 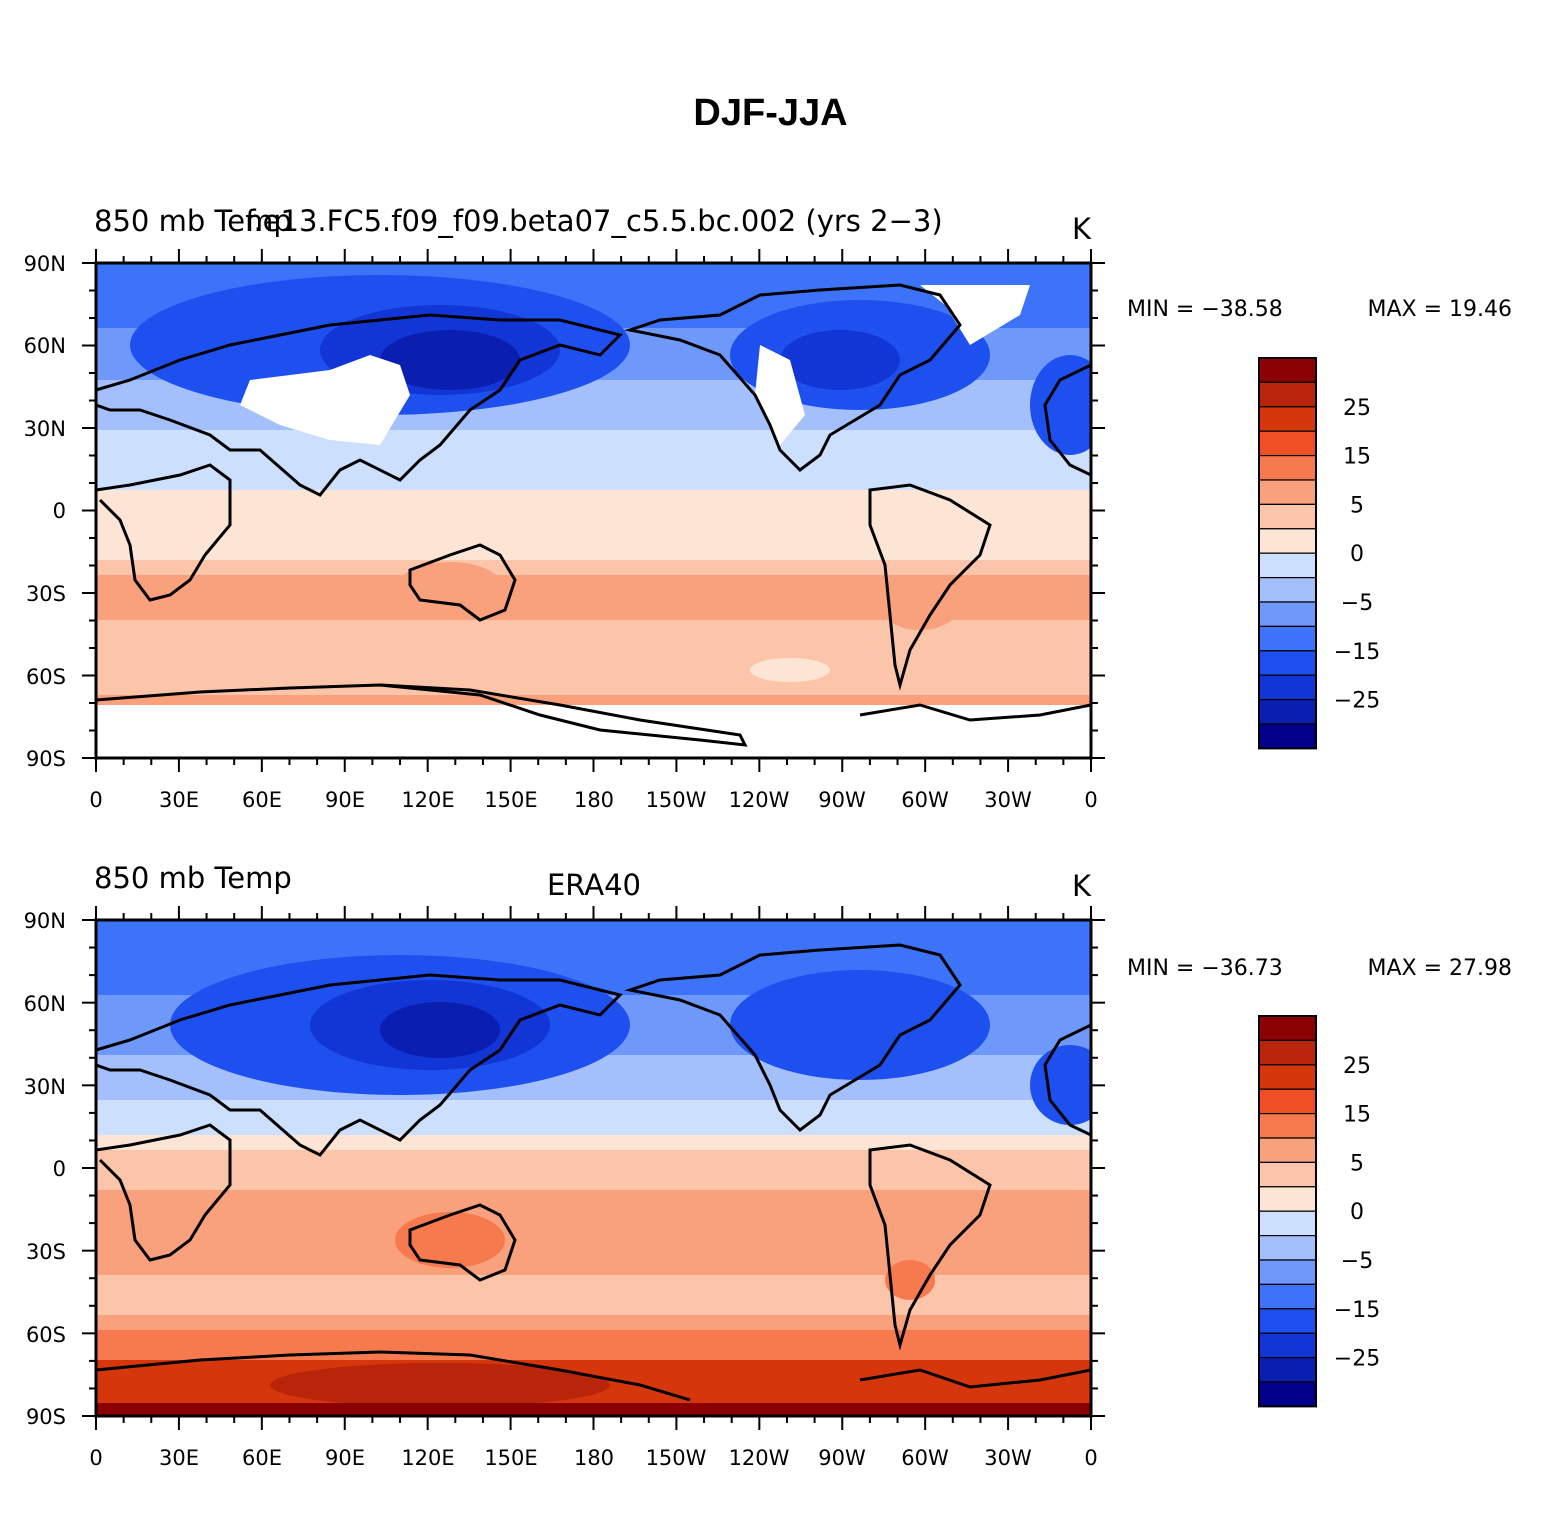 What do you see at coordinates (842, 800) in the screenshot?
I see `lon-label: 90W` at bounding box center [842, 800].